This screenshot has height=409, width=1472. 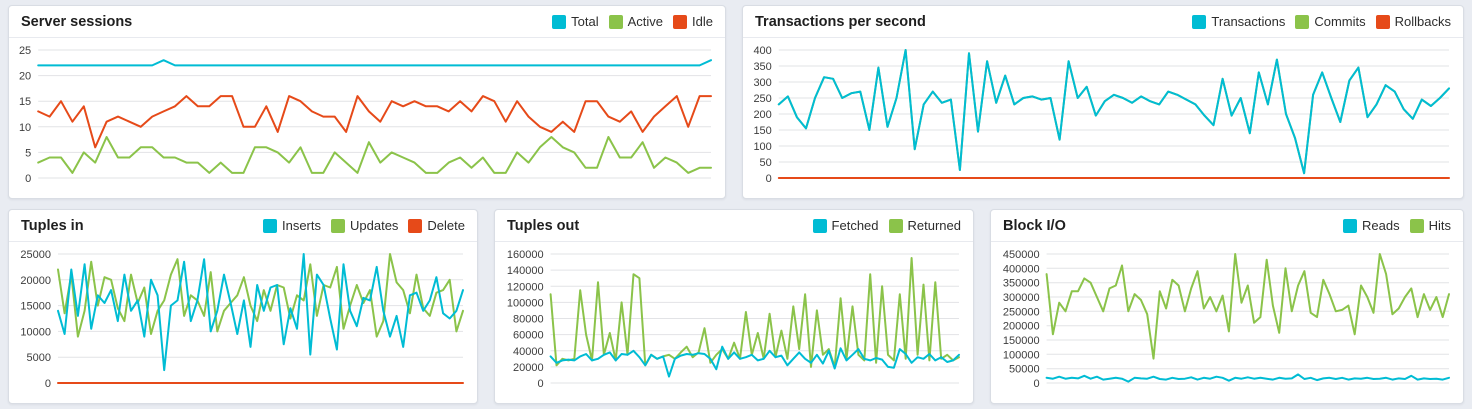 What do you see at coordinates (1021, 255) in the screenshot?
I see `y-tick-label: 450000` at bounding box center [1021, 255].